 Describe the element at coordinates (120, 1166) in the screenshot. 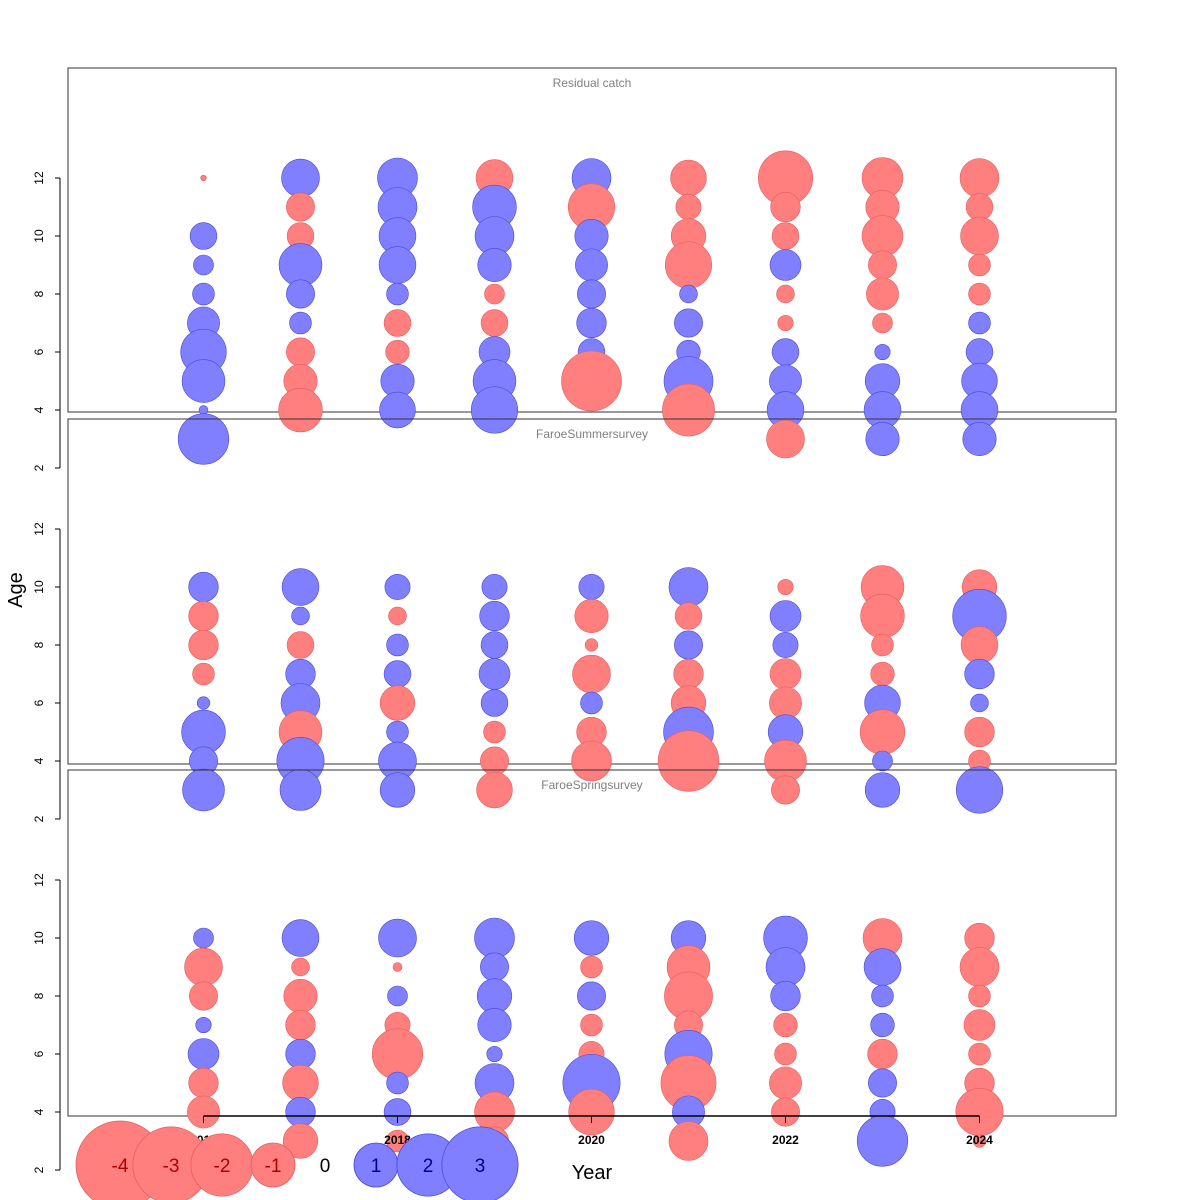

I see `legend-label: -4` at that location.